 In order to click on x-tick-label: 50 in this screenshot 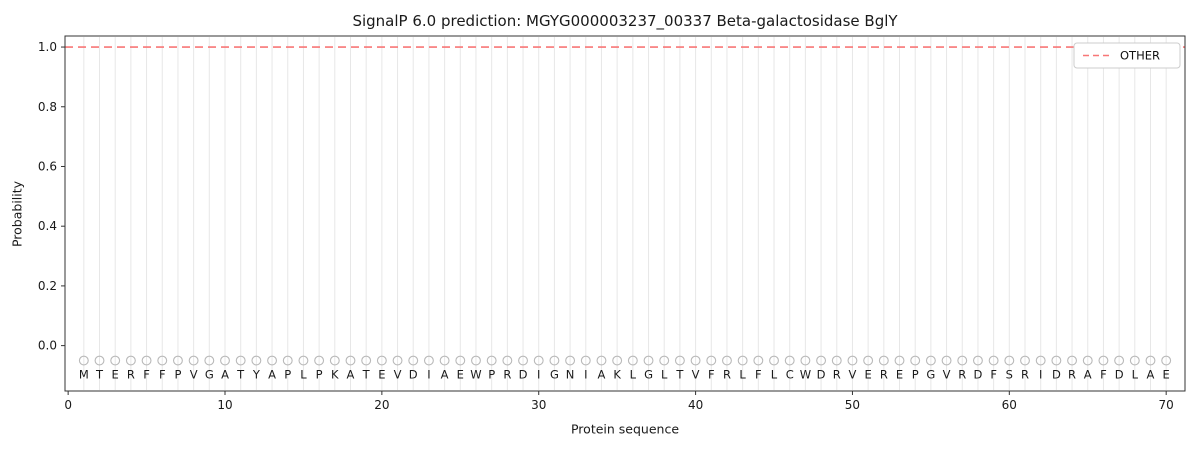, I will do `click(852, 405)`.